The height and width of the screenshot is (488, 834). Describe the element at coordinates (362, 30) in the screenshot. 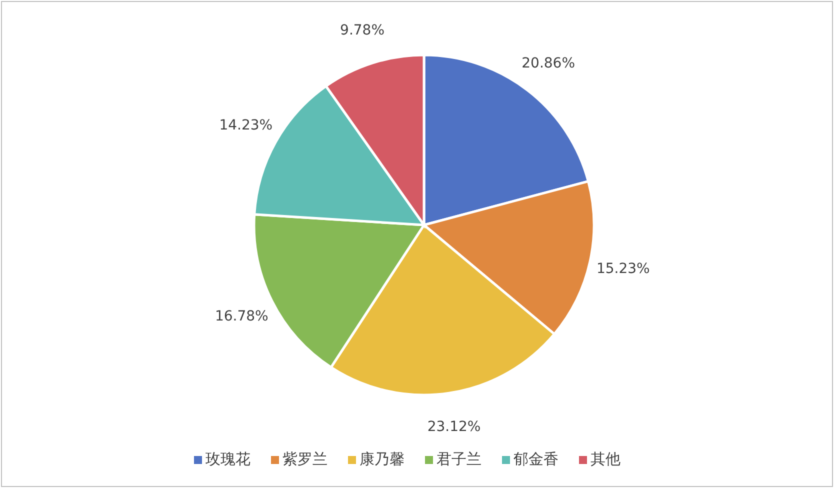

I see `data-label: 9.78%` at that location.